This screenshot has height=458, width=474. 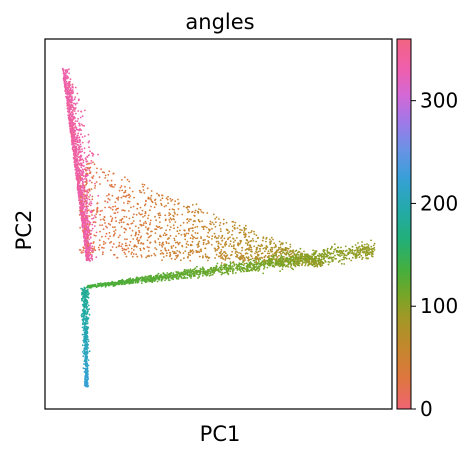 What do you see at coordinates (404, 224) in the screenshot?
I see `colorbar-frame` at bounding box center [404, 224].